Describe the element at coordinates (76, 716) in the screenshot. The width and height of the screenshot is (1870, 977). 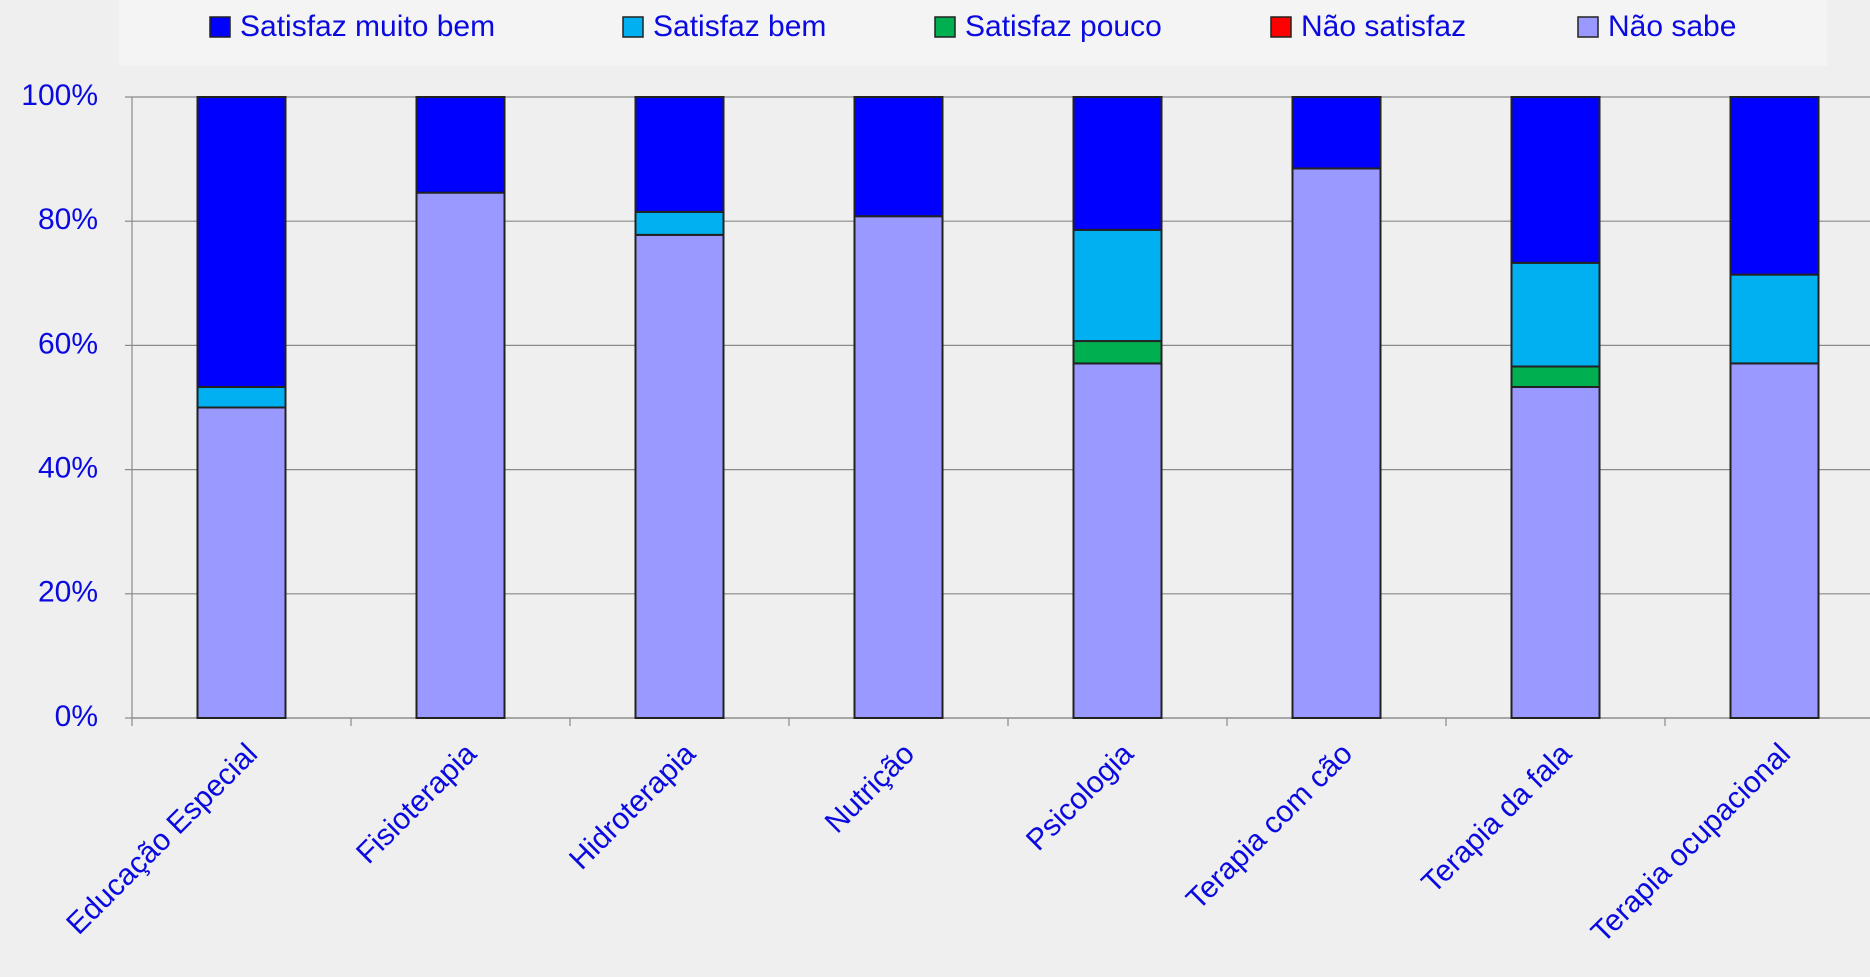
I see `y-tick-label: 0%` at that location.